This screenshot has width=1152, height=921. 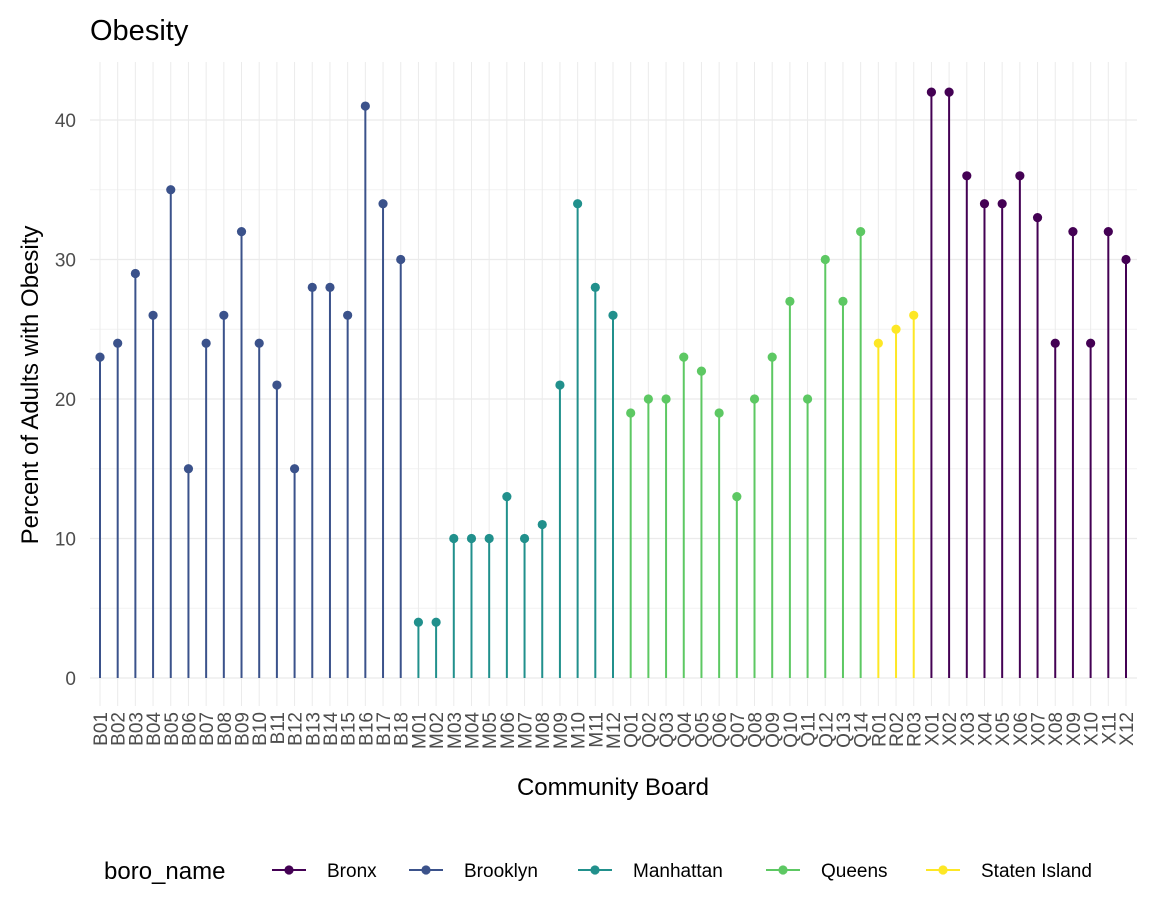 I want to click on x-tick-label: R02, so click(x=897, y=729).